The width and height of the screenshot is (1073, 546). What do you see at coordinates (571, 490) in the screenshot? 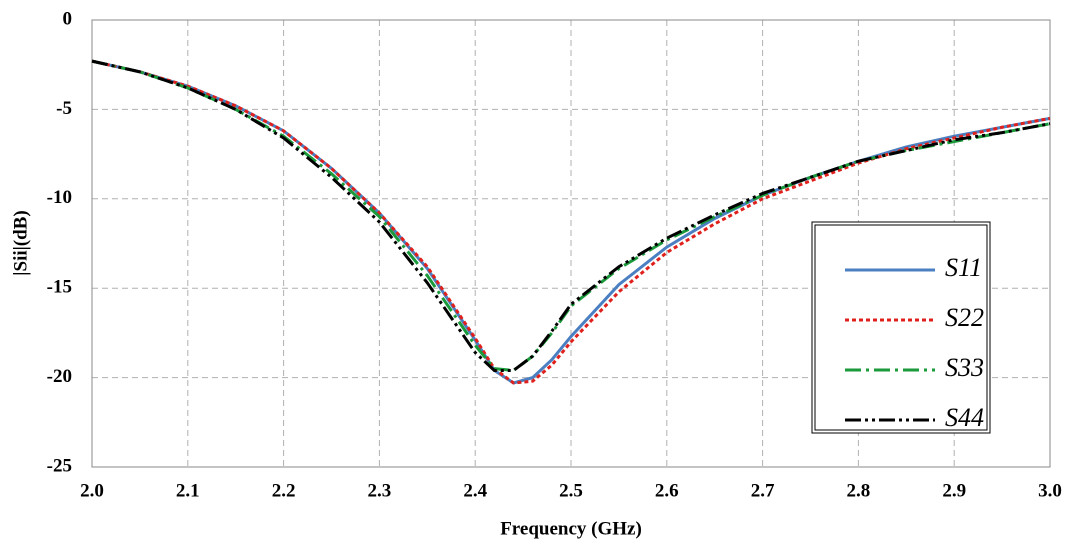
I see `x-tick-label: 2.5` at bounding box center [571, 490].